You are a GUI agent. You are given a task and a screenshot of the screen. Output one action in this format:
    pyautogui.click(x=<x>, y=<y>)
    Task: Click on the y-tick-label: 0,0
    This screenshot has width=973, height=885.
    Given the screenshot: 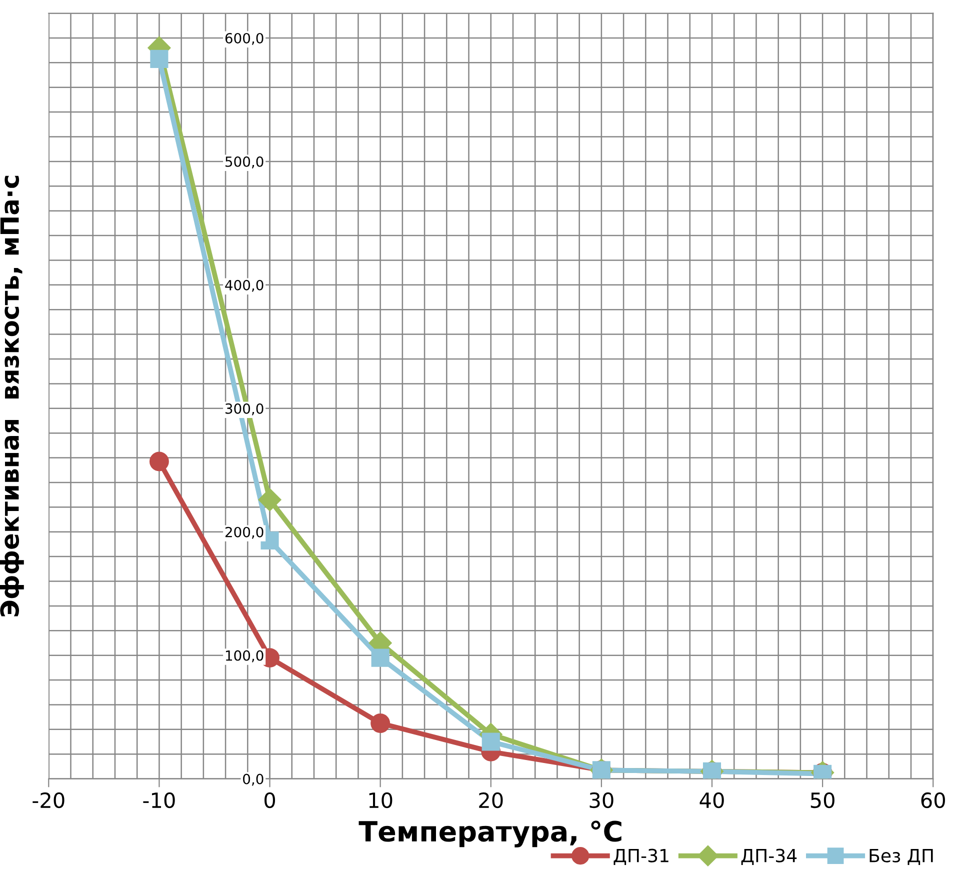 What is the action you would take?
    pyautogui.click(x=253, y=780)
    